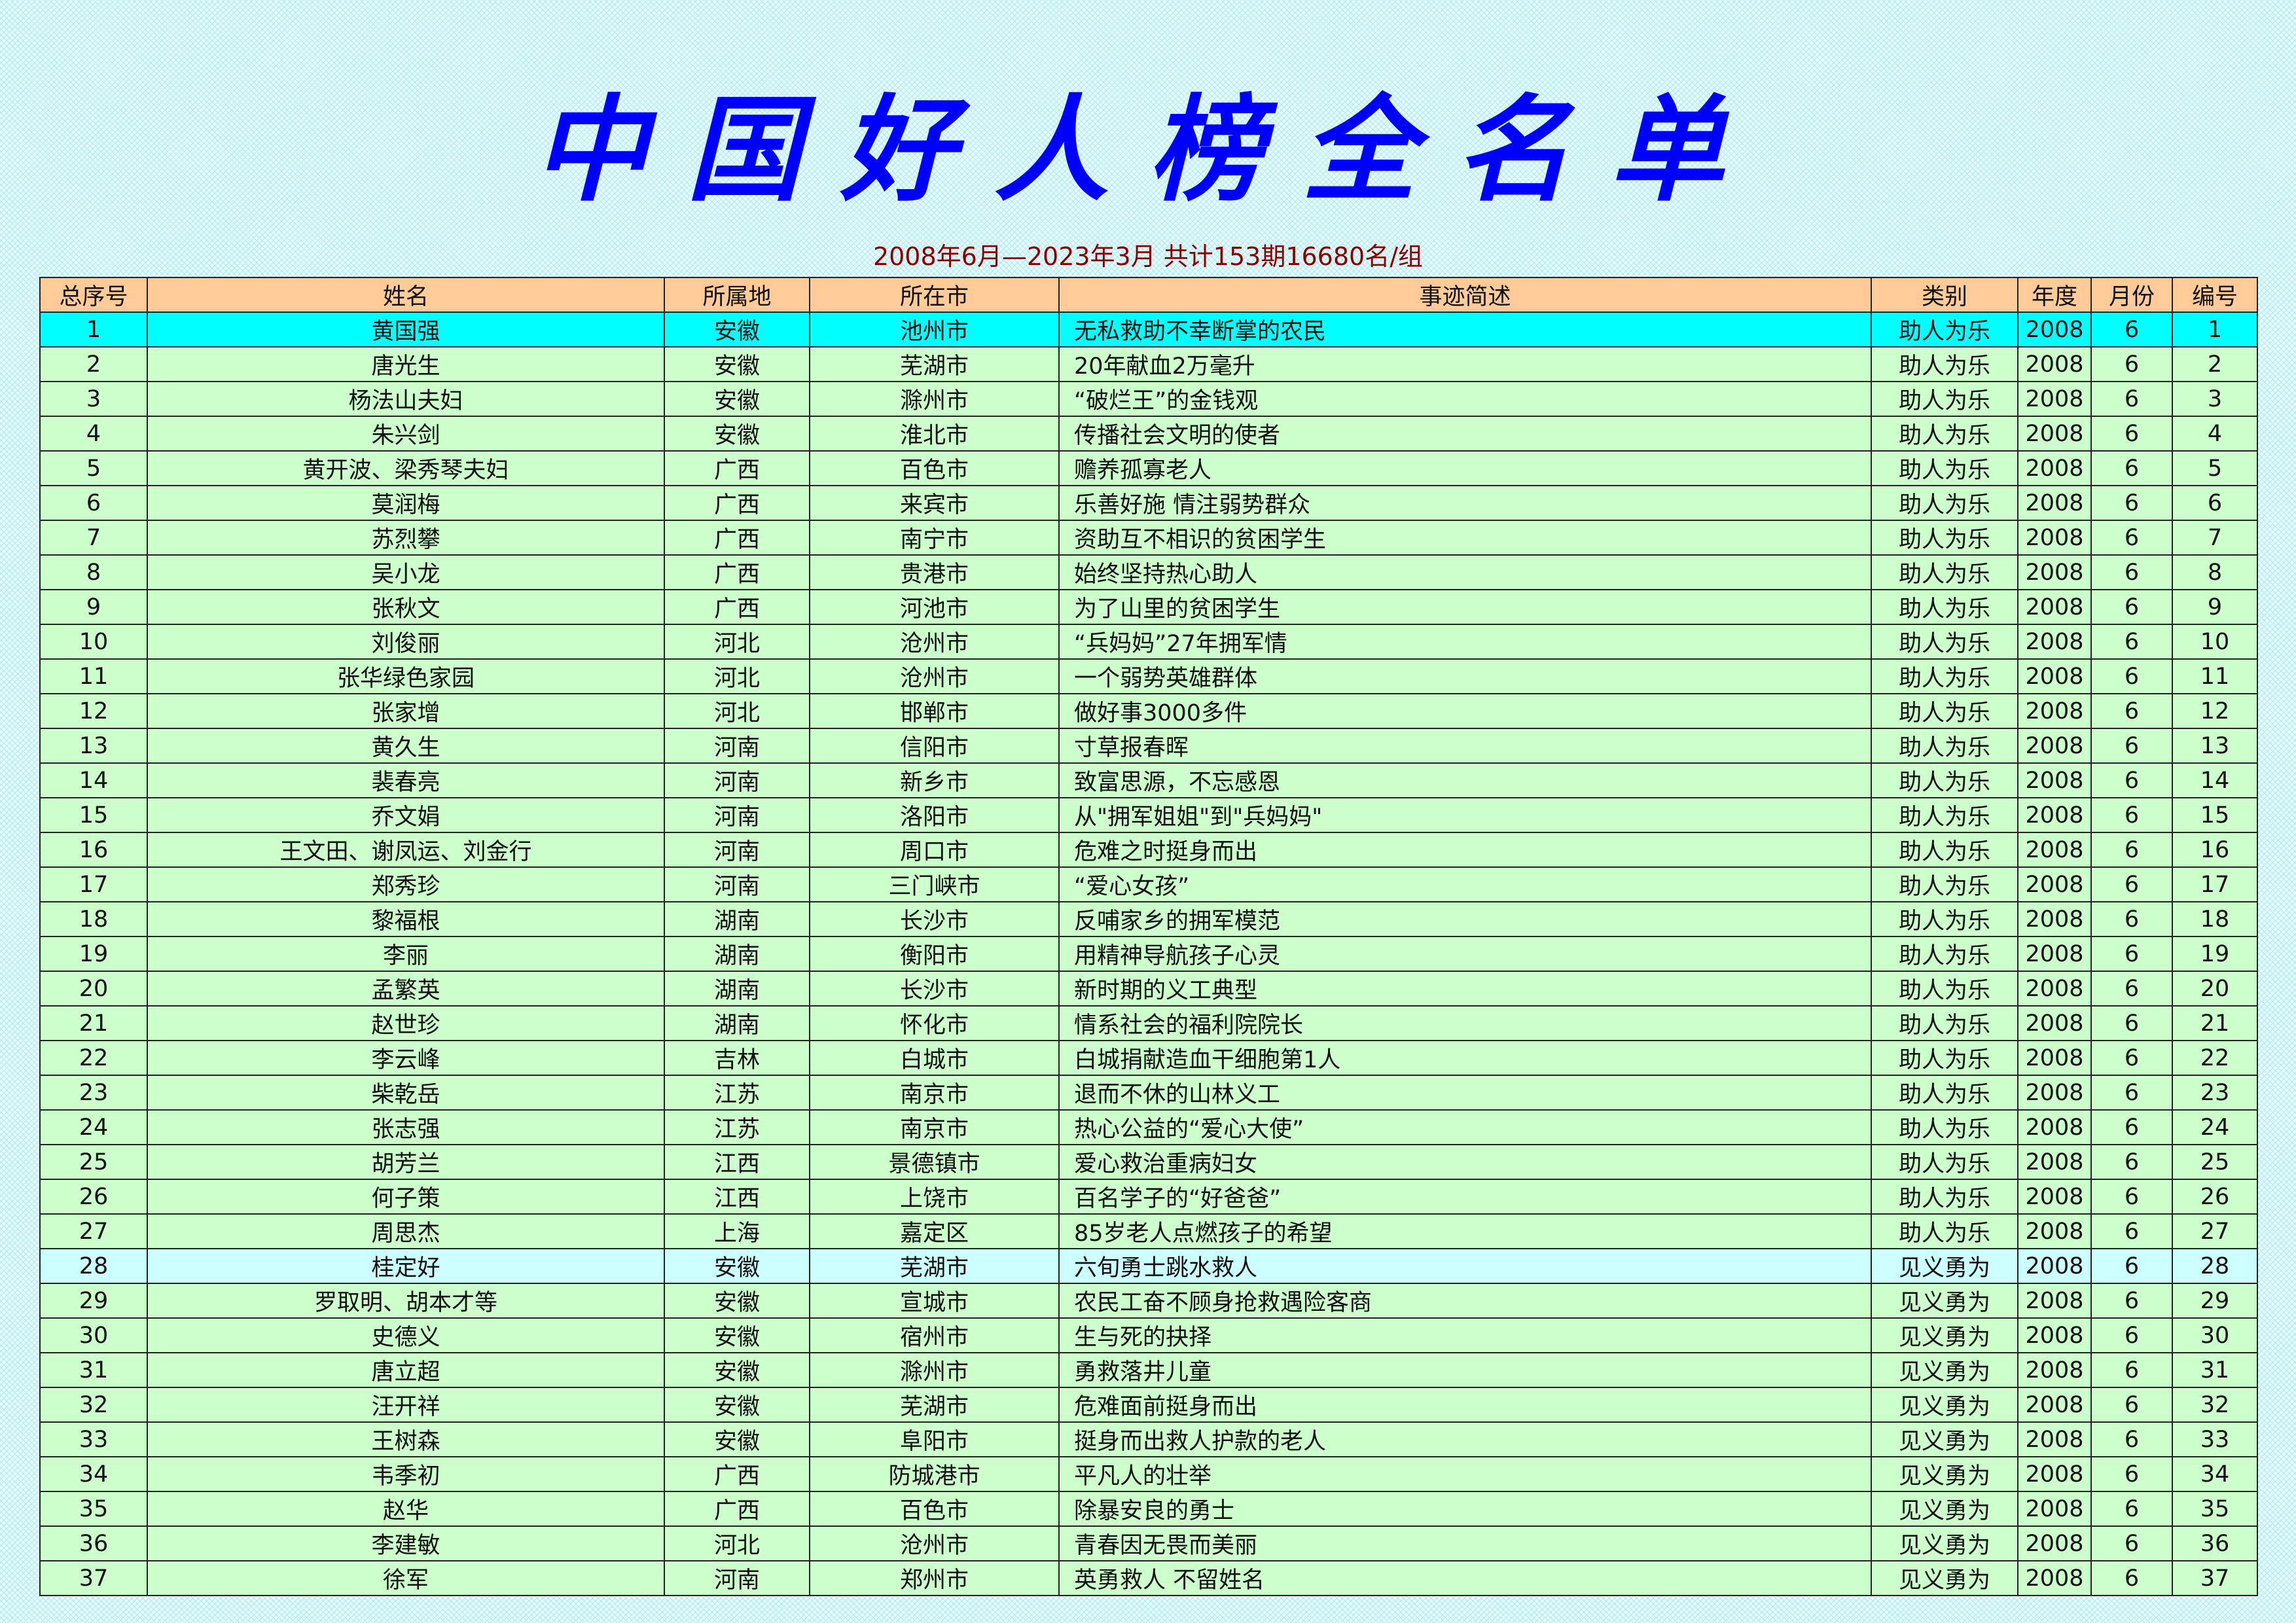  What do you see at coordinates (406, 1023) in the screenshot?
I see `cell-name: 赵世珍` at bounding box center [406, 1023].